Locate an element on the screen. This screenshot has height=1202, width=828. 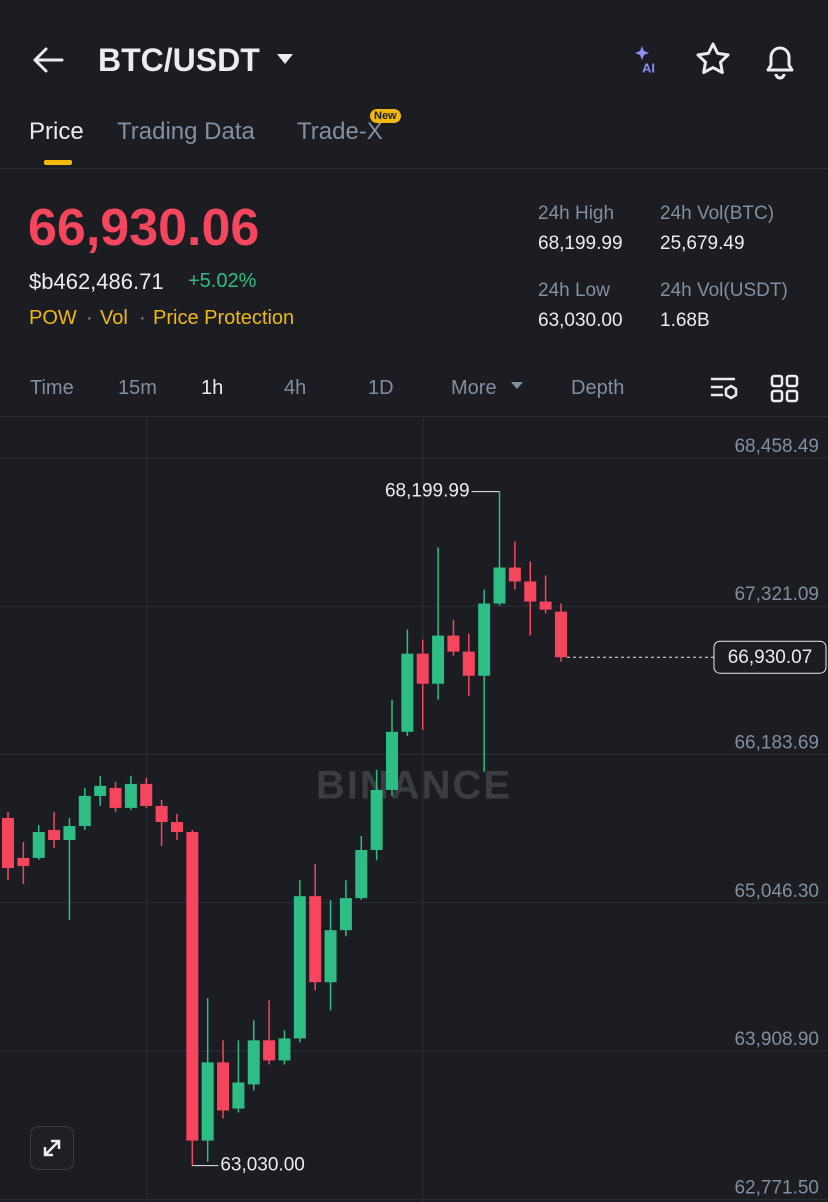
y-tick-label: 65,046.30 is located at coordinates (776, 891).